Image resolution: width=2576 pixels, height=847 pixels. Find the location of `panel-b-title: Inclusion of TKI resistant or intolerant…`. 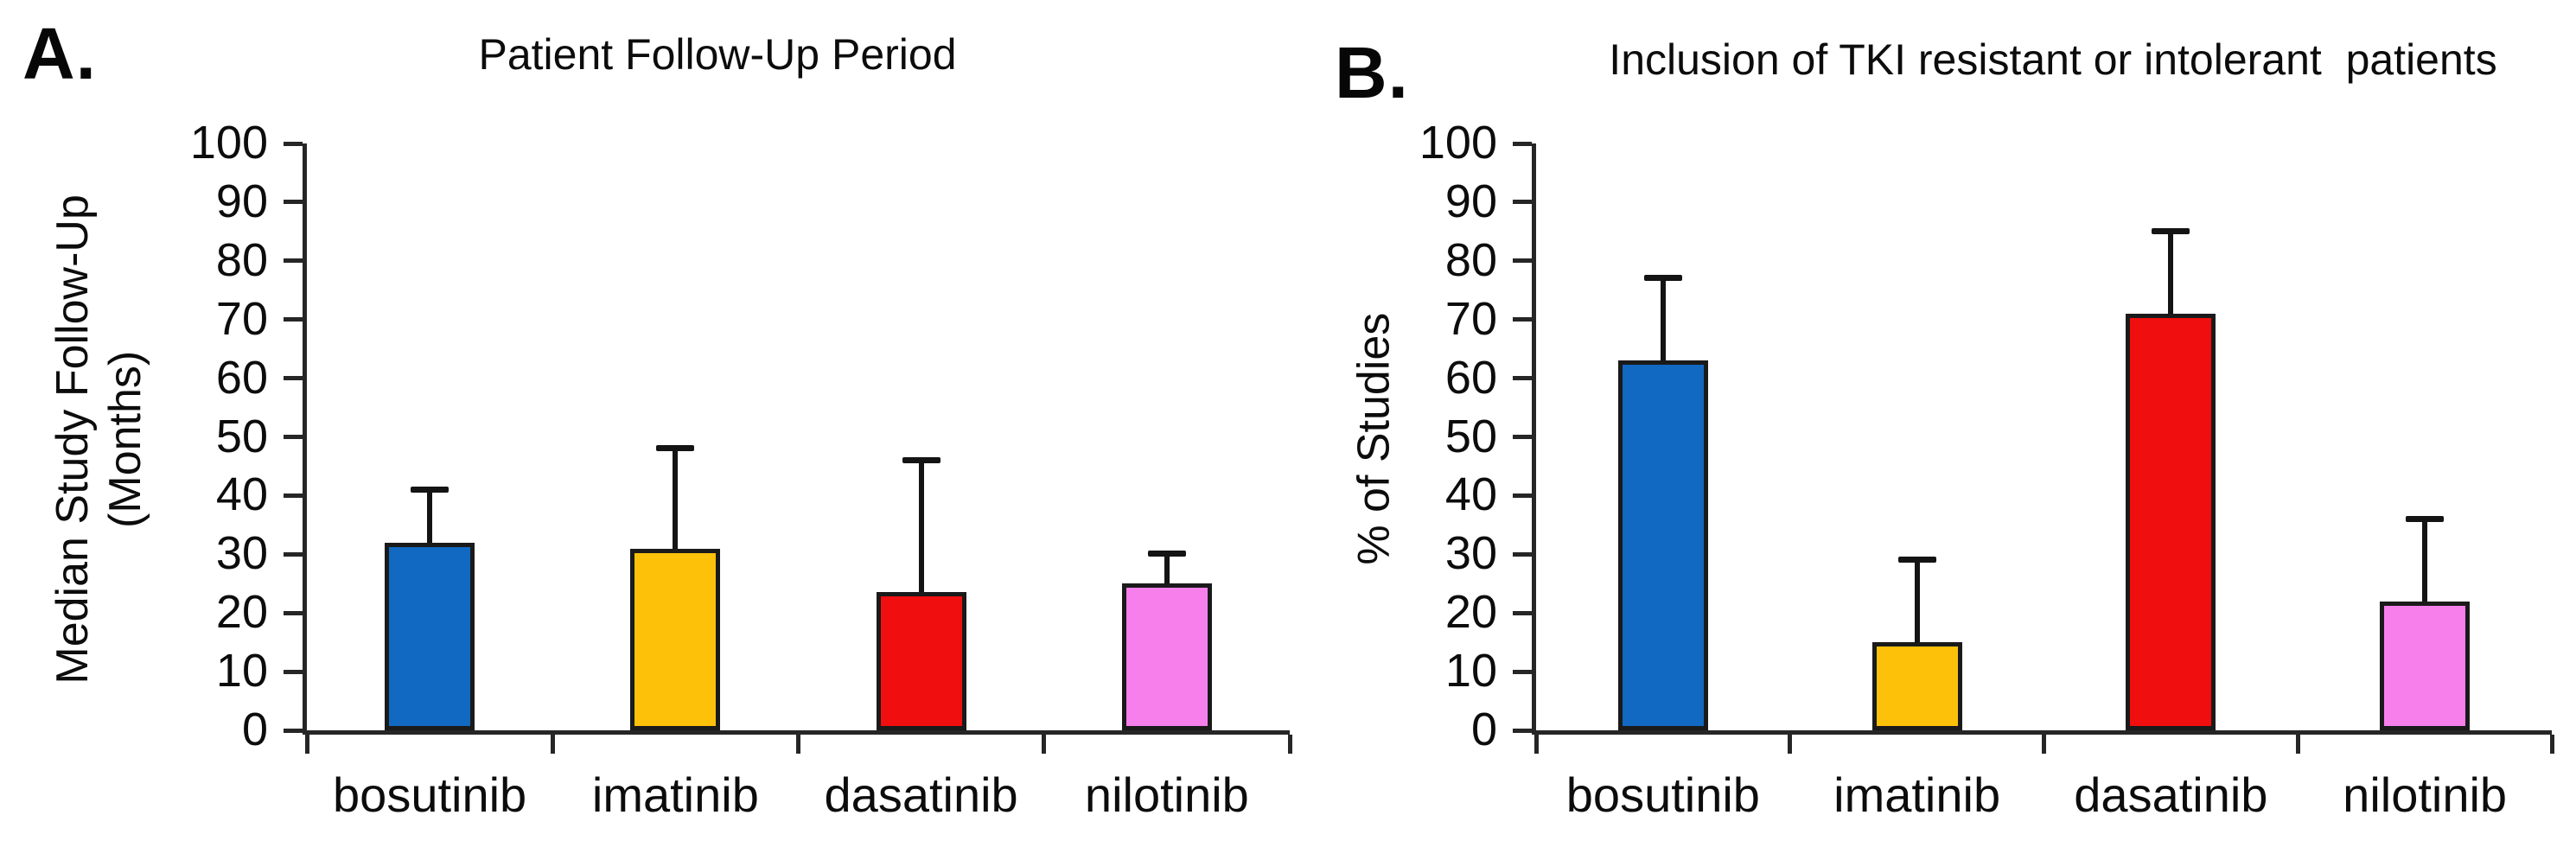

panel-b-title: Inclusion of TKI resistant or intolerant… is located at coordinates (2053, 59).